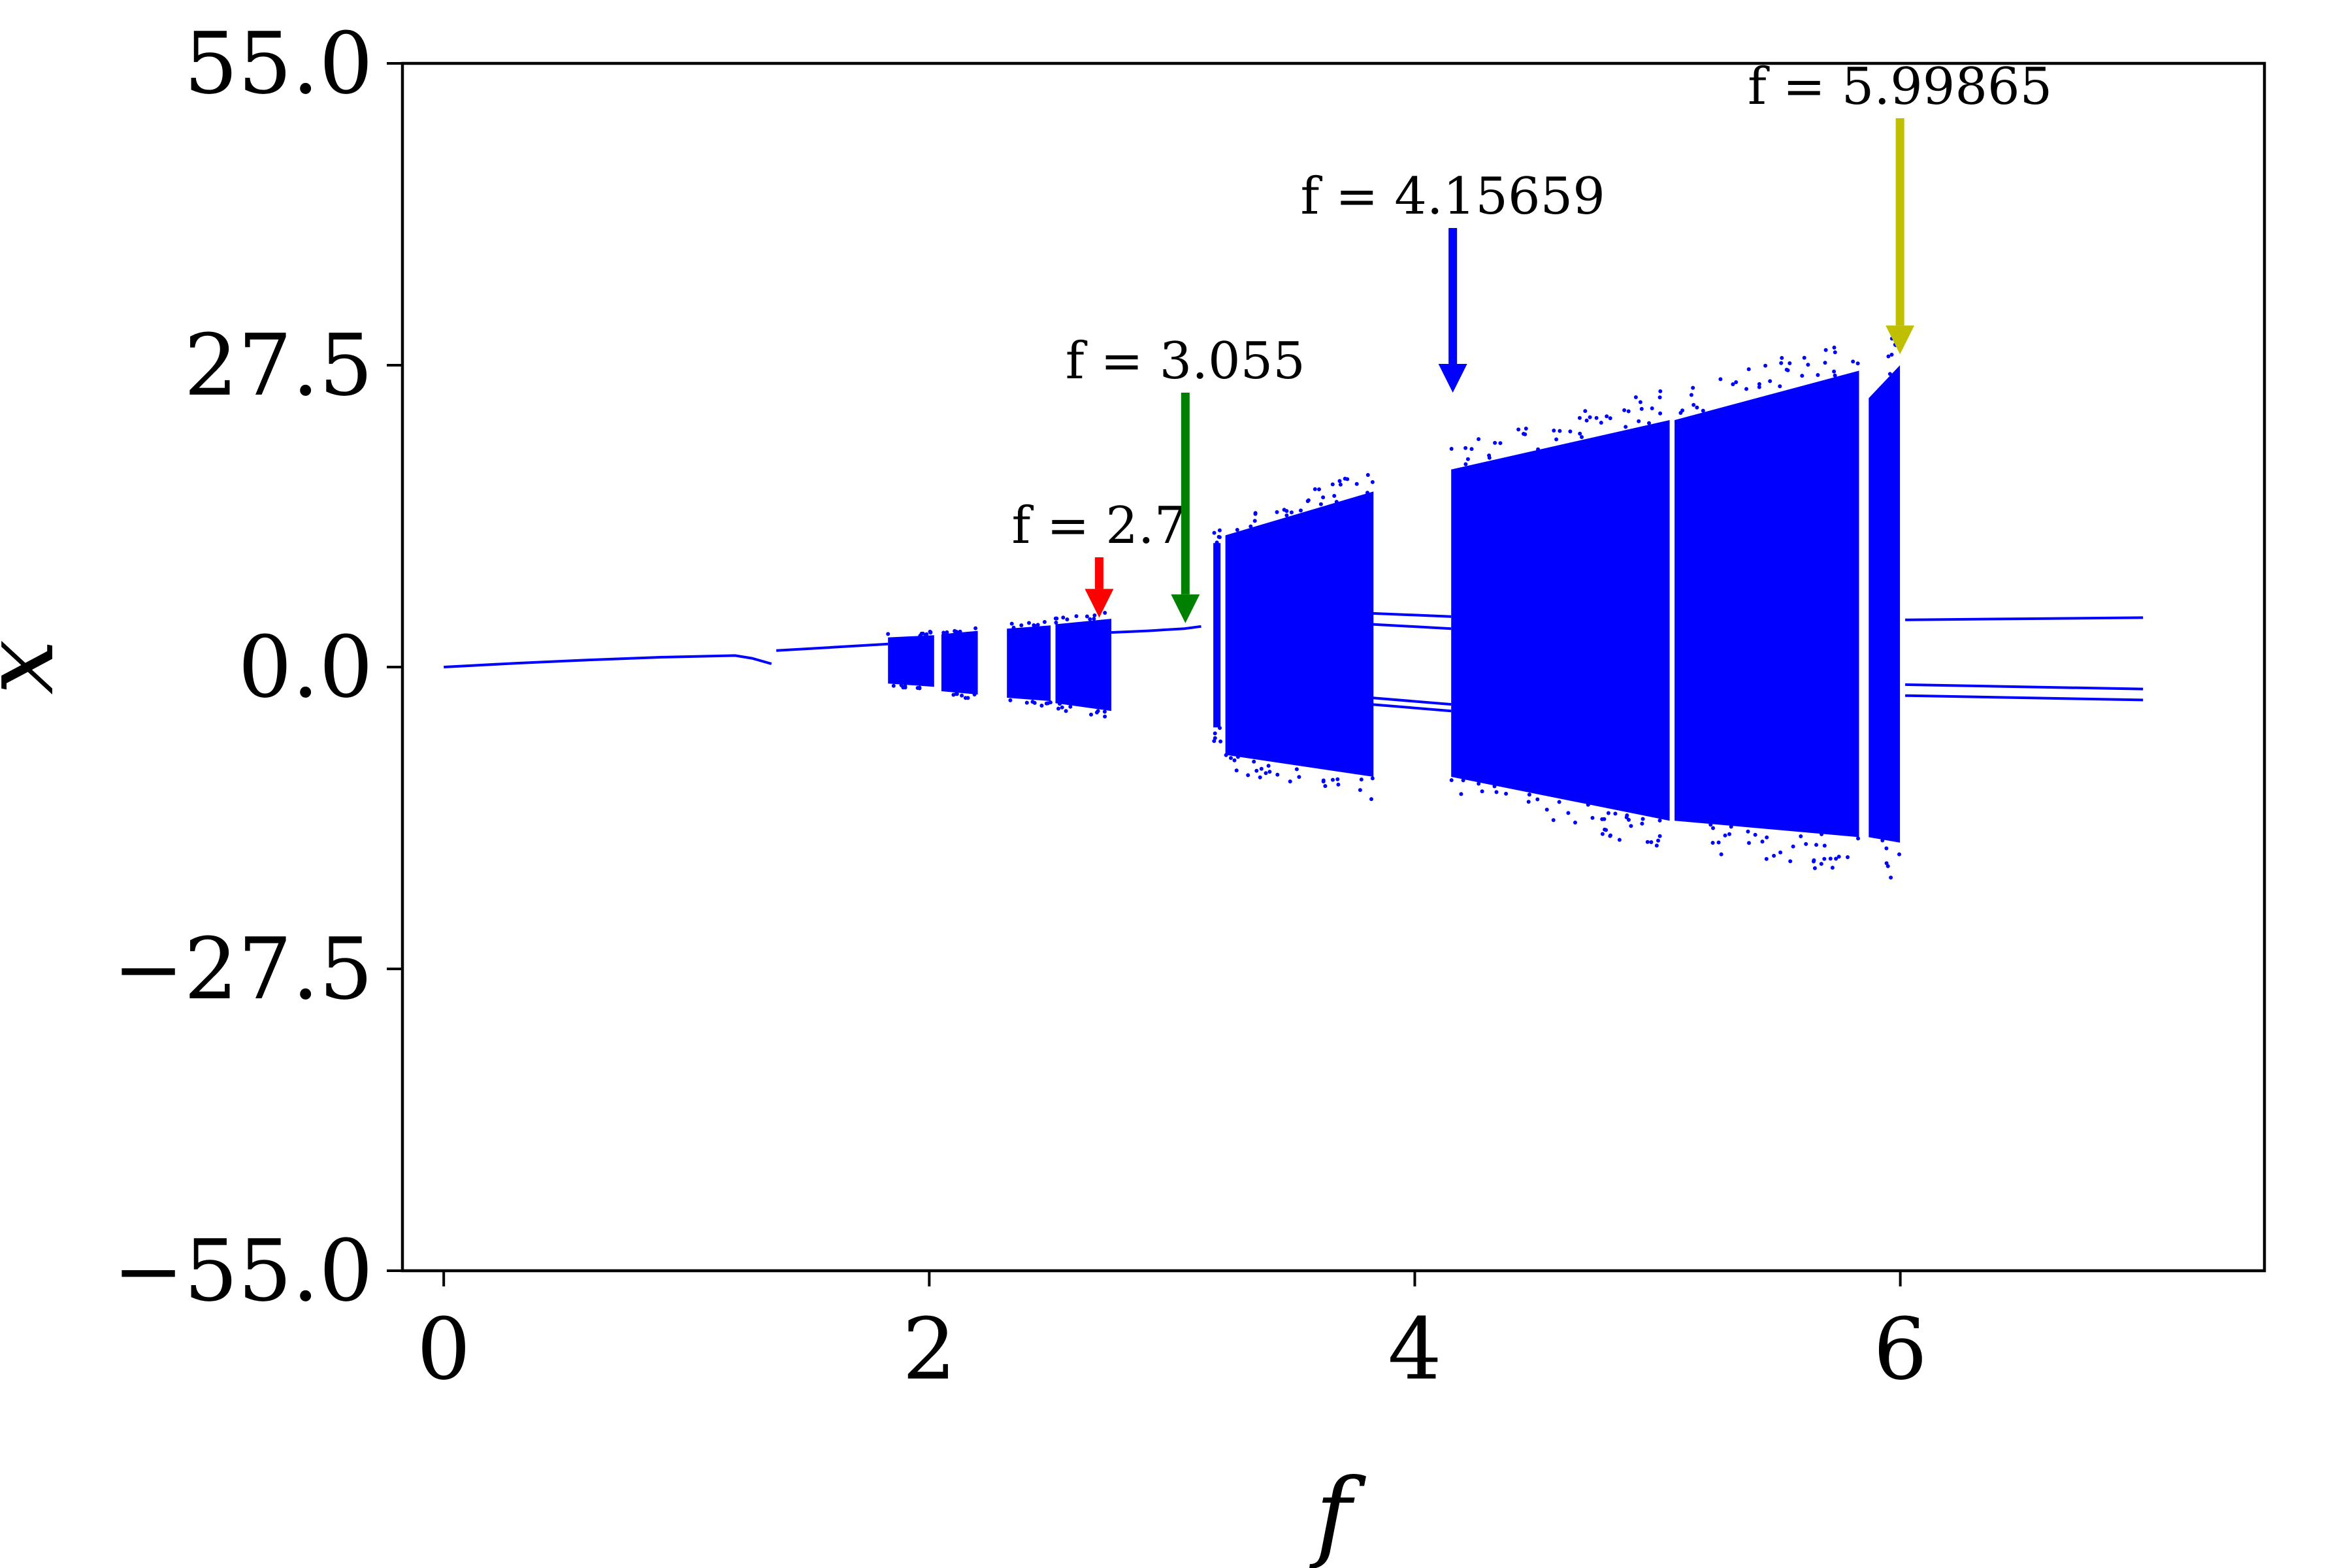 The width and height of the screenshot is (2352, 1568). What do you see at coordinates (305, 667) in the screenshot?
I see `y-tick-label: 0.0` at bounding box center [305, 667].